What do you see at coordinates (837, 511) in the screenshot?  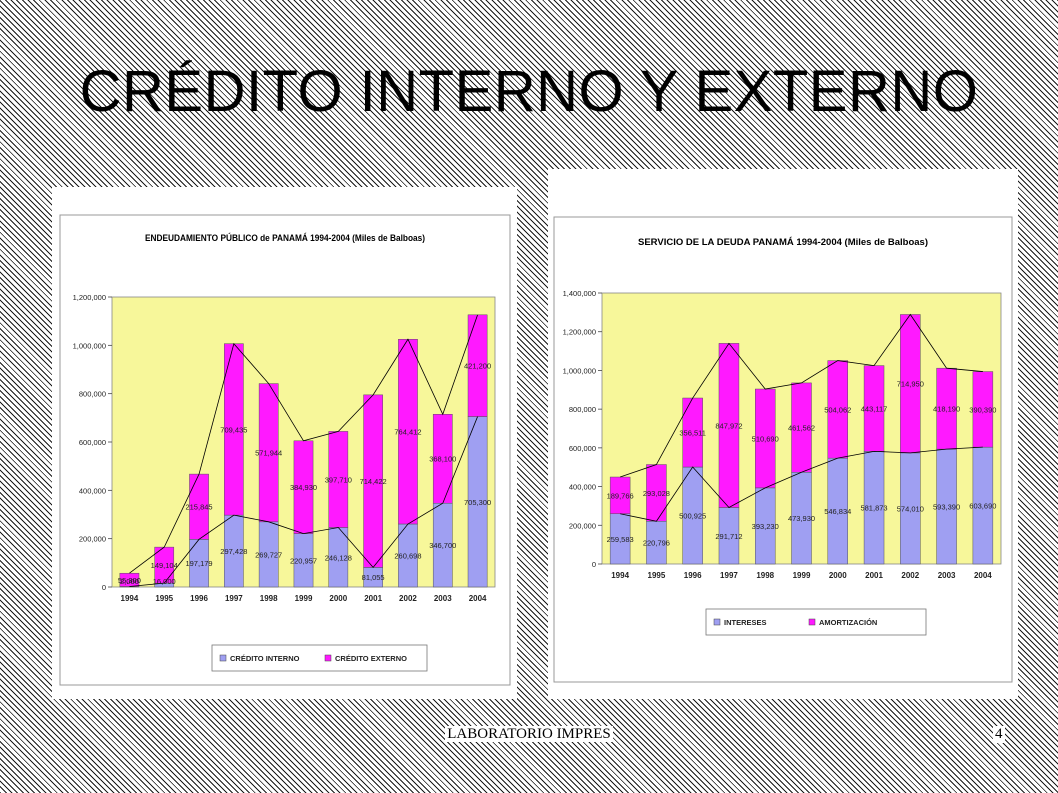 I see `data-label-series1: 546,834` at bounding box center [837, 511].